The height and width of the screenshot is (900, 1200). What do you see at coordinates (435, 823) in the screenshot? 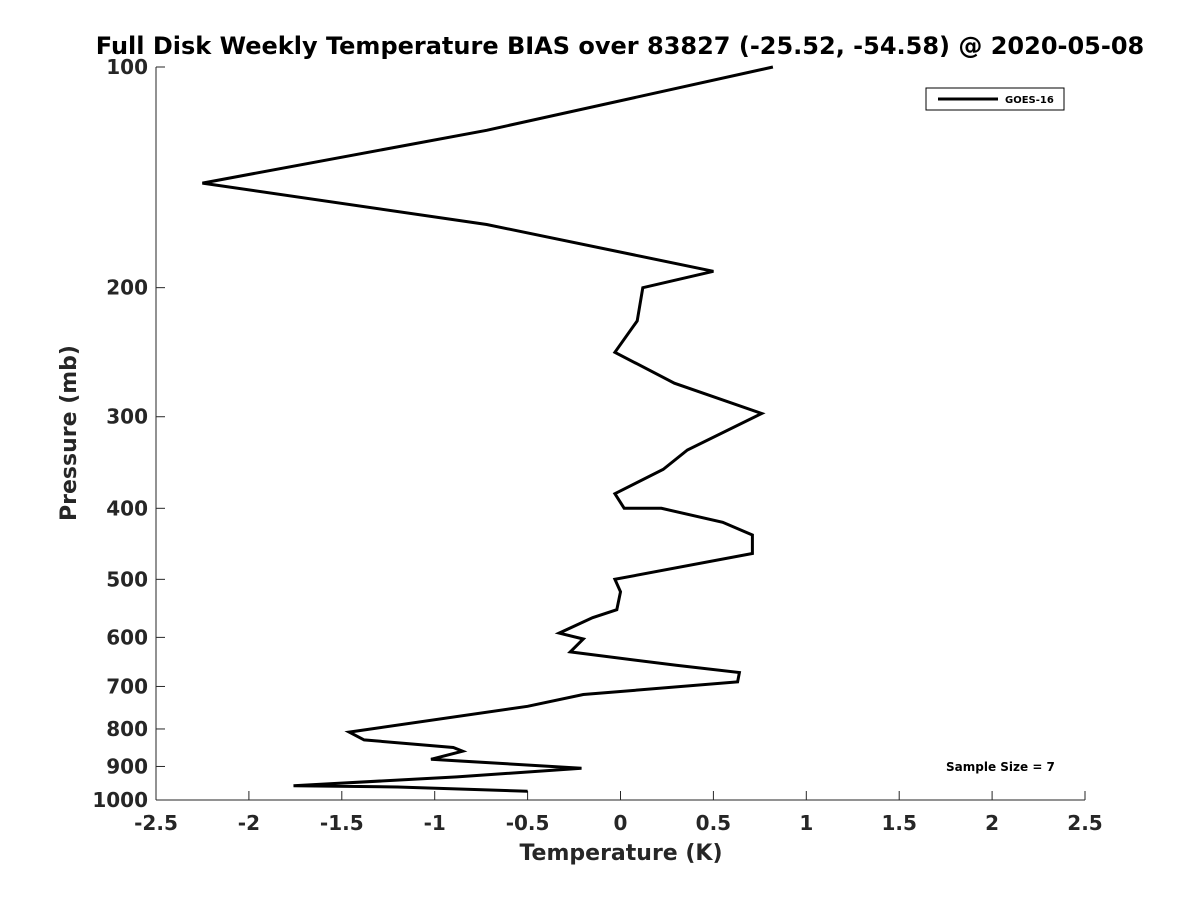
I see `x-tick-label: -1` at bounding box center [435, 823].